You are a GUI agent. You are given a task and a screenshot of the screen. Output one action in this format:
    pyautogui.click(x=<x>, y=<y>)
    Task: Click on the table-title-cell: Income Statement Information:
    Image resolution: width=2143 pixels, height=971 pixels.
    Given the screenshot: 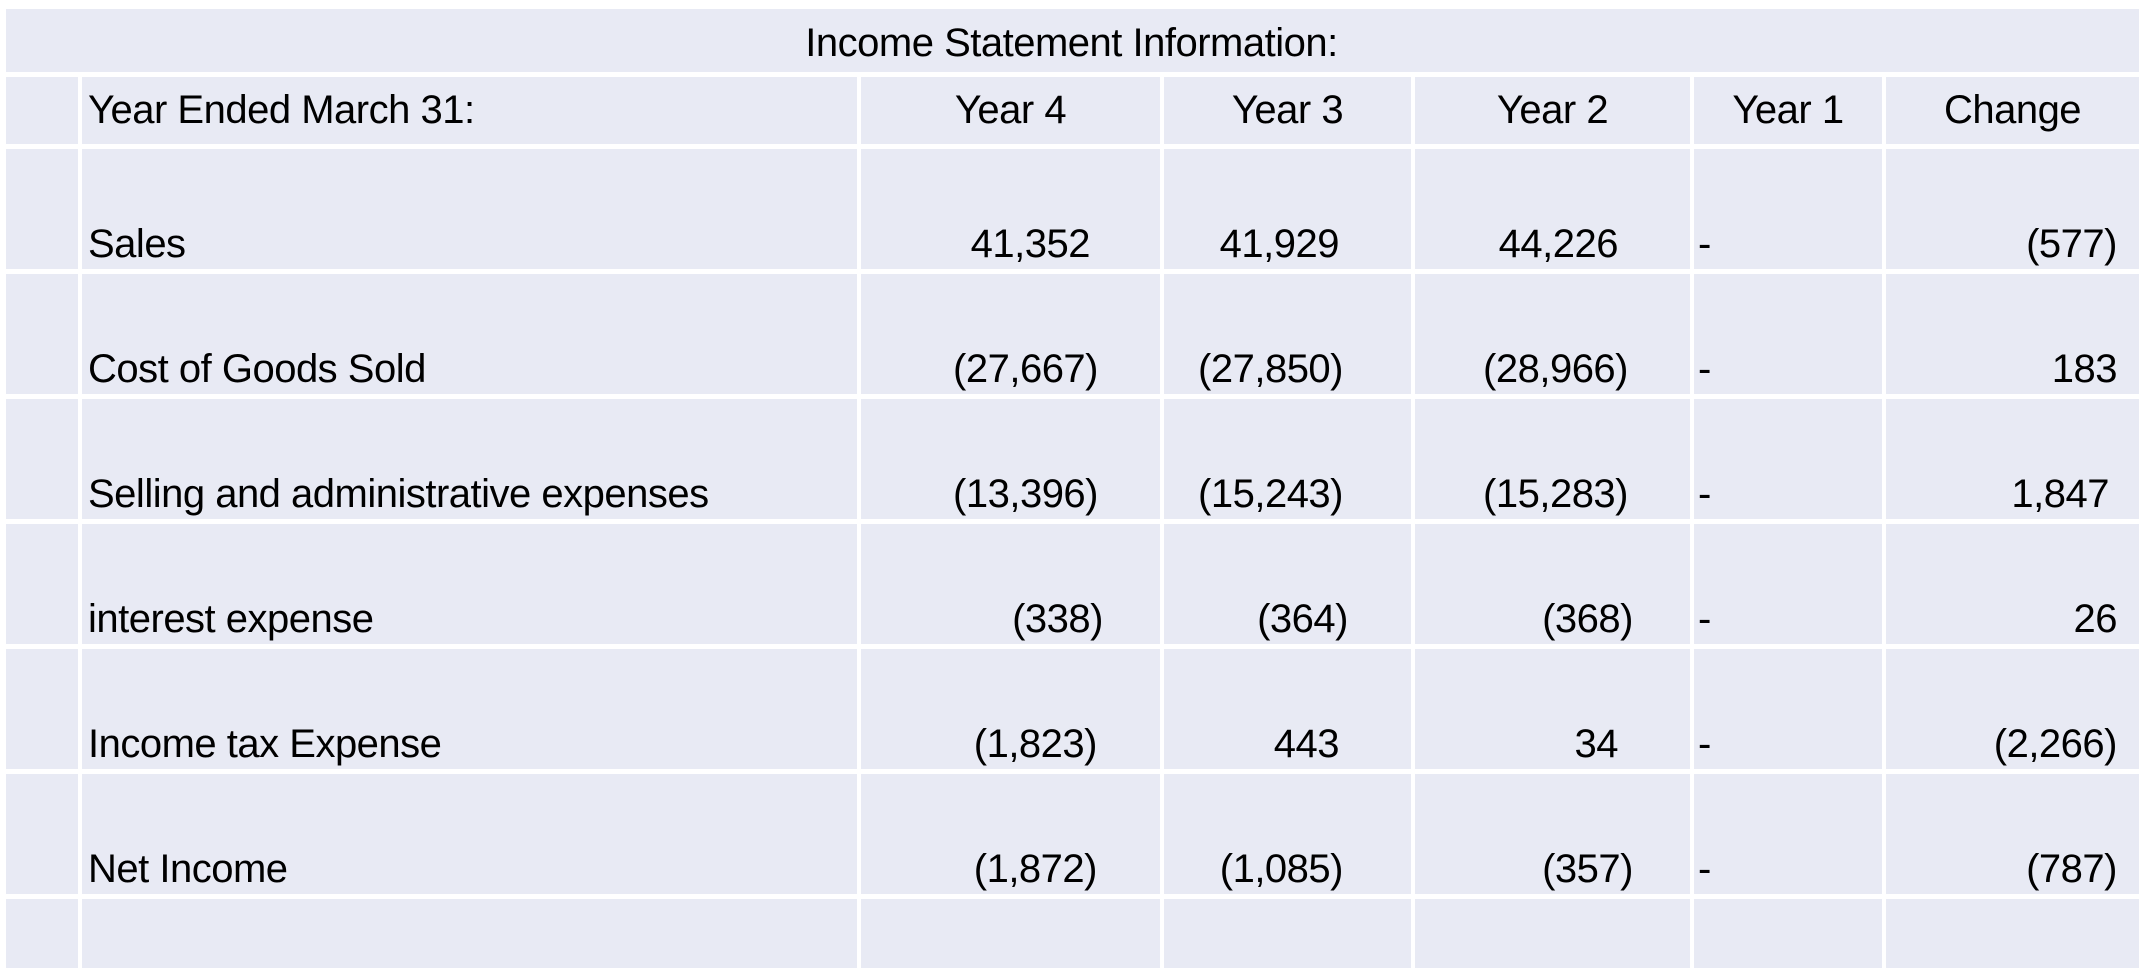 What is the action you would take?
    pyautogui.click(x=1072, y=40)
    